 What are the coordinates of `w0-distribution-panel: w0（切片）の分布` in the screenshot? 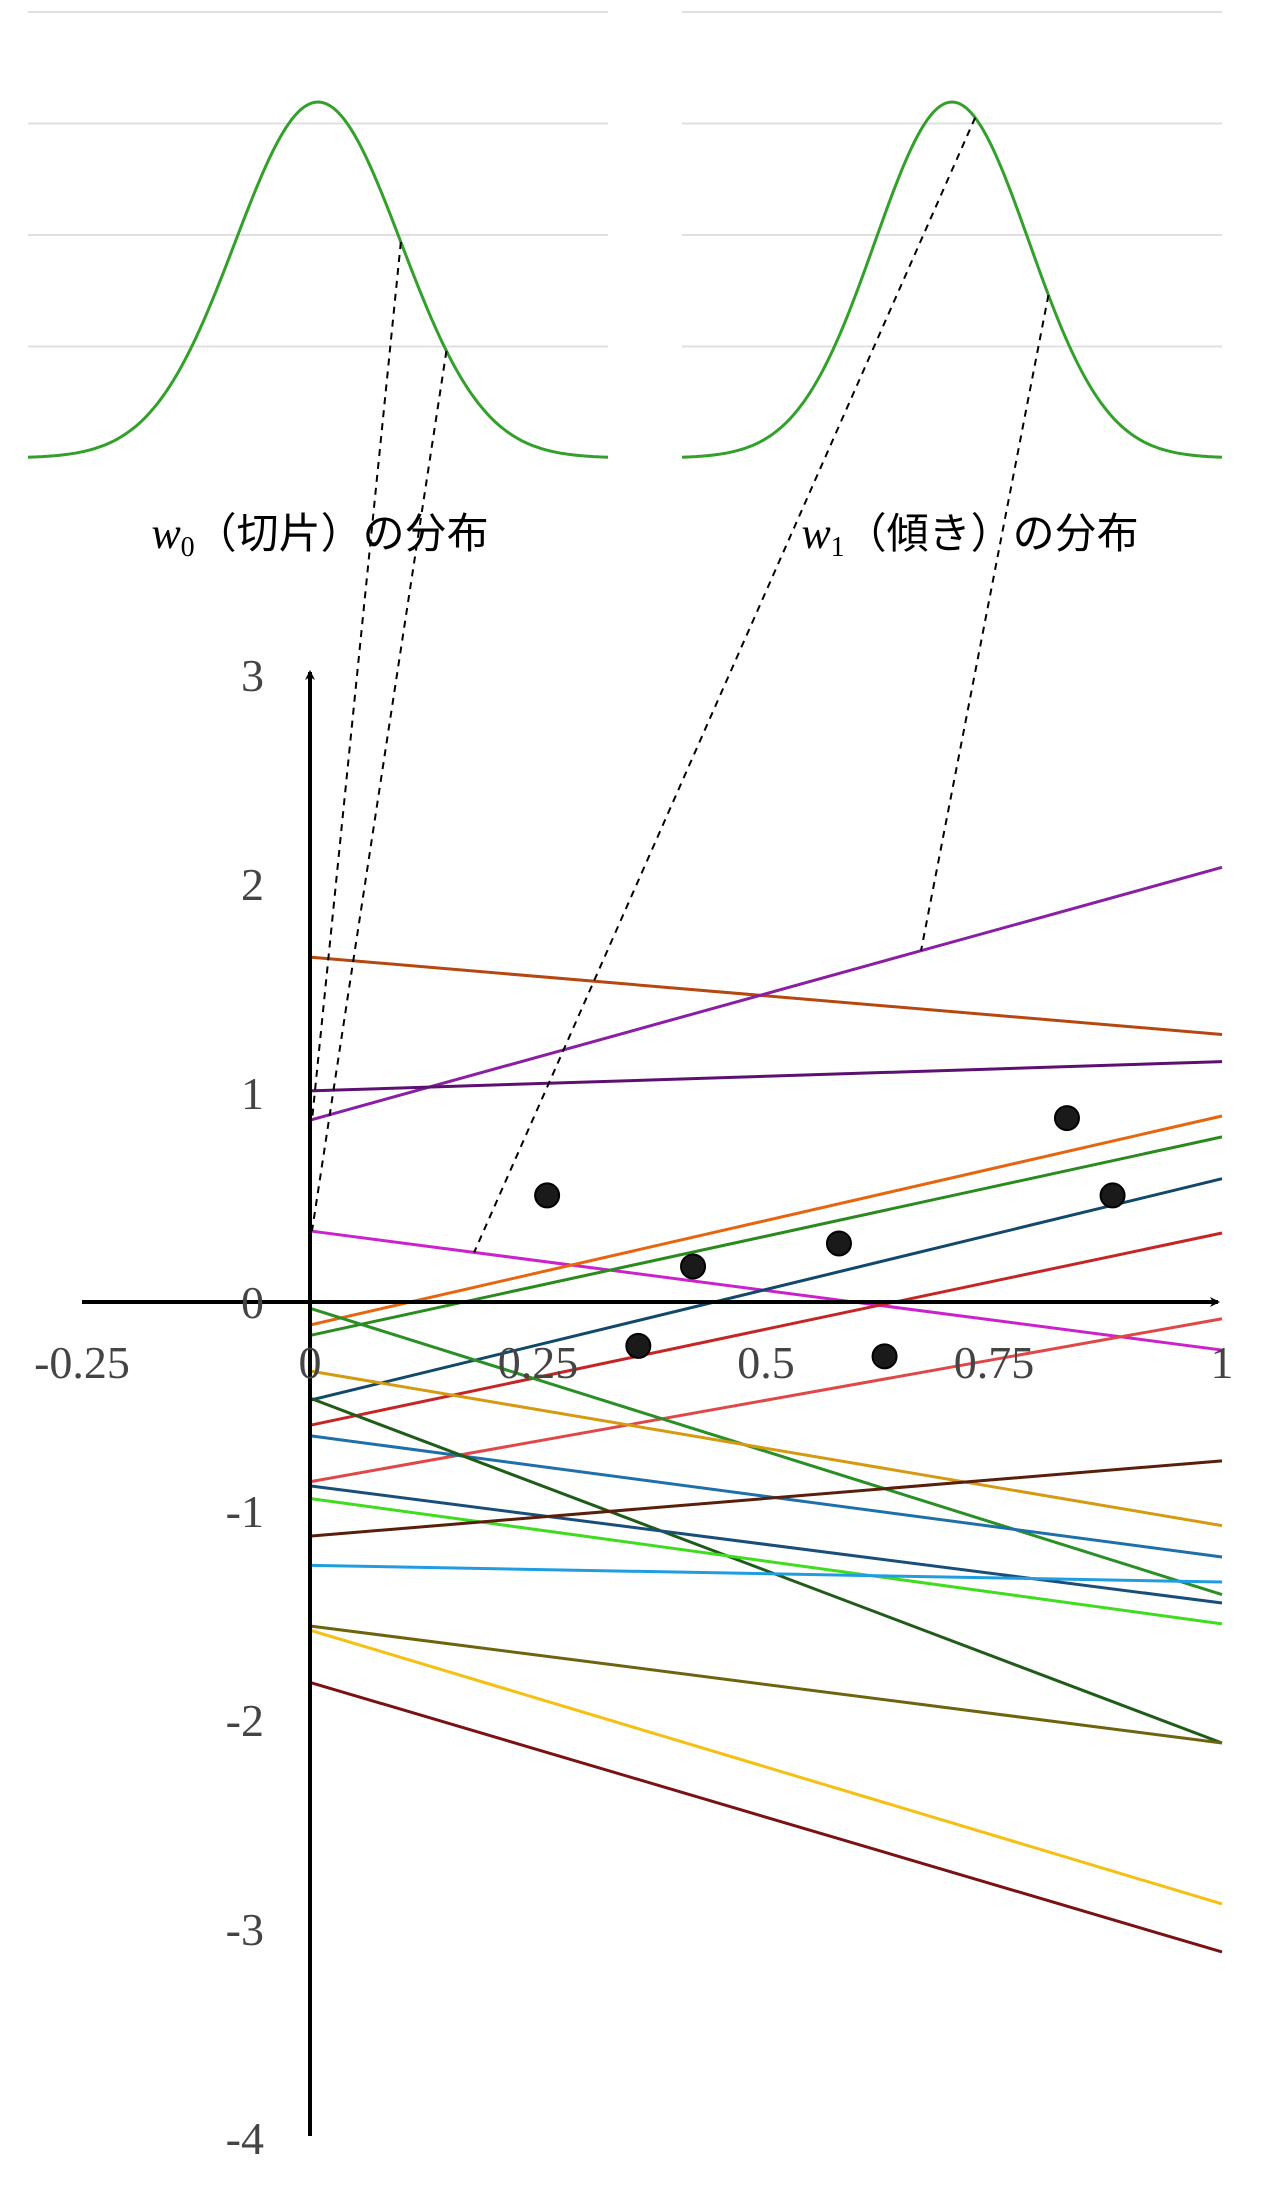 It's located at (318, 287).